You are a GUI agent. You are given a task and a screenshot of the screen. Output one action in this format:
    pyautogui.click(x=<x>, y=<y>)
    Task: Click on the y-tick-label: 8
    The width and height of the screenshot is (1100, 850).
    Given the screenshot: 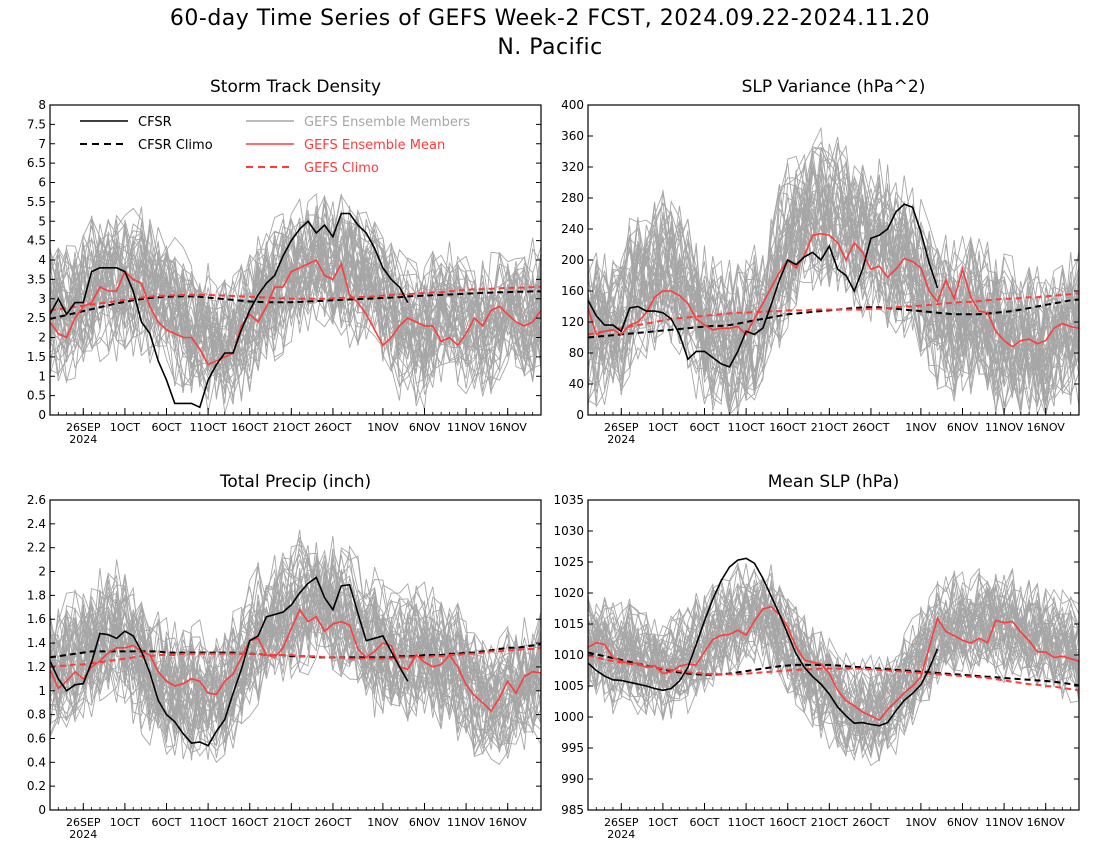 What is the action you would take?
    pyautogui.click(x=42, y=105)
    